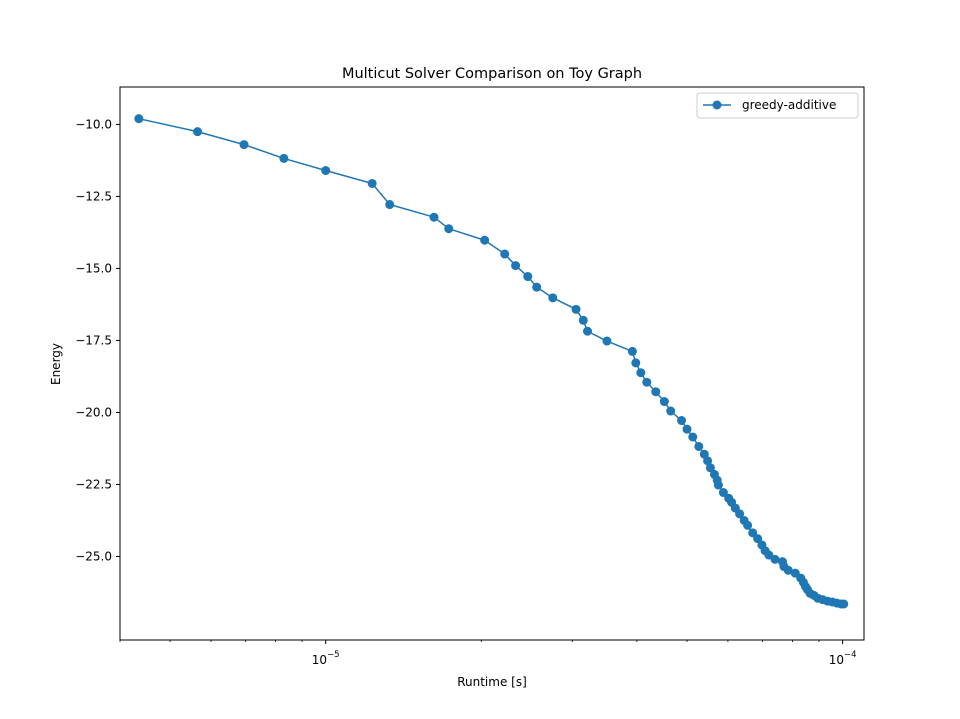  What do you see at coordinates (93, 268) in the screenshot?
I see `y-tick-label: −15.0` at bounding box center [93, 268].